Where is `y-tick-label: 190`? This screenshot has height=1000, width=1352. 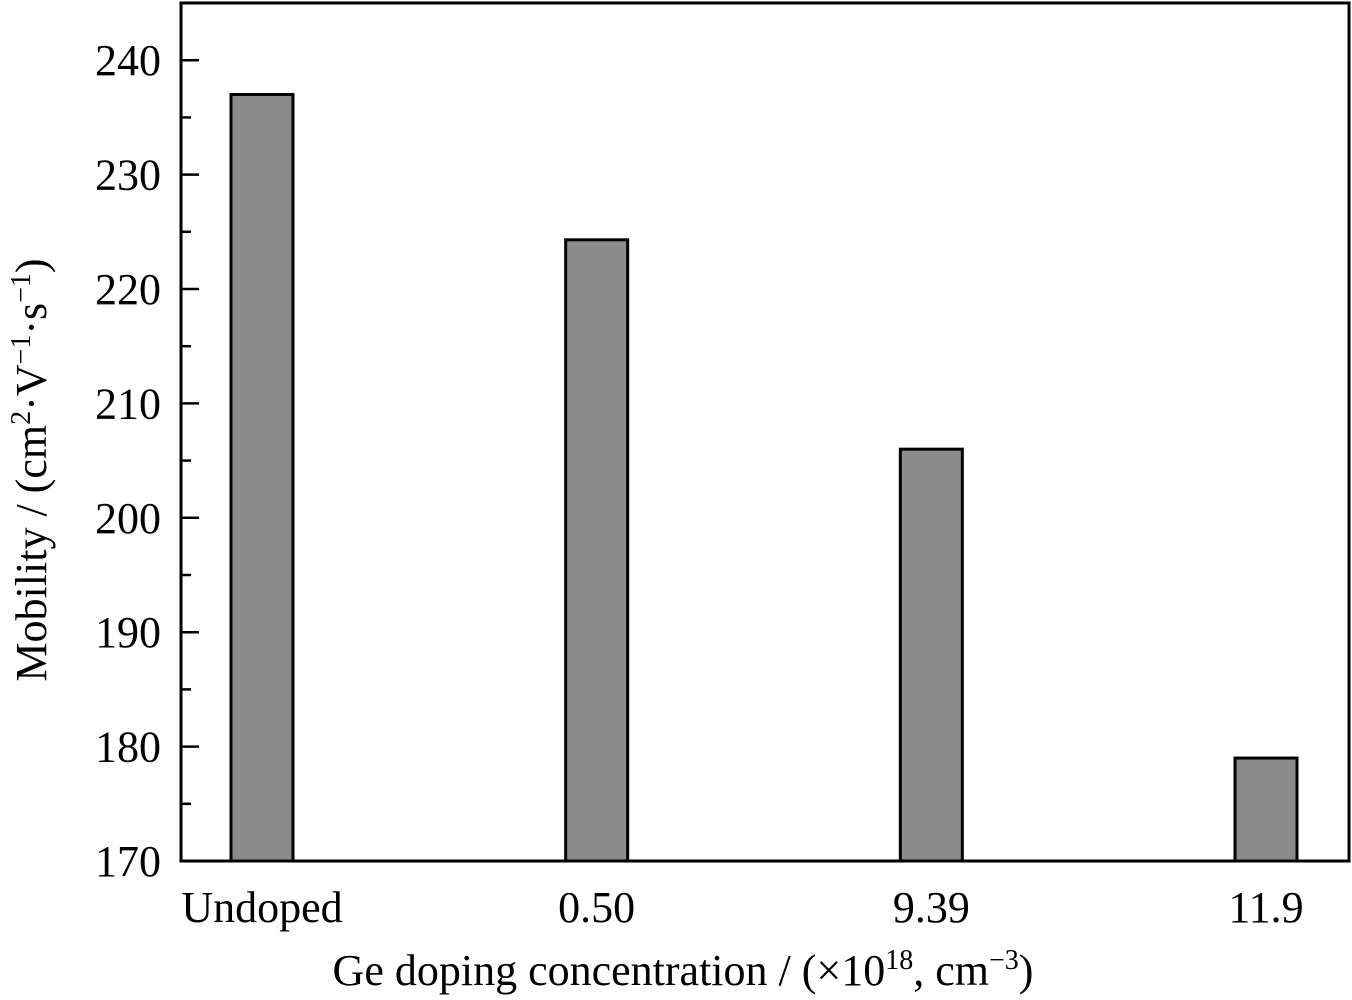 y-tick-label: 190 is located at coordinates (128, 632).